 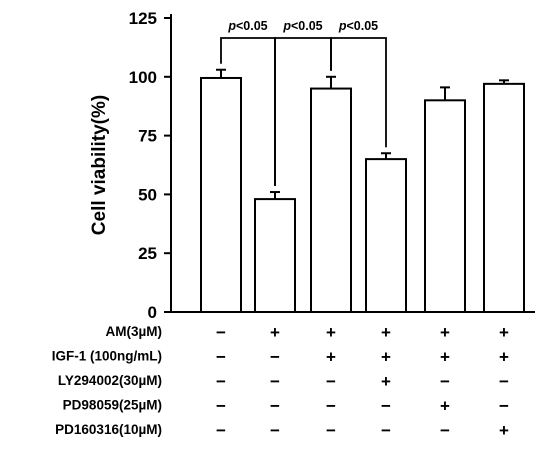 I want to click on y-tick-label: 50, so click(x=147, y=194).